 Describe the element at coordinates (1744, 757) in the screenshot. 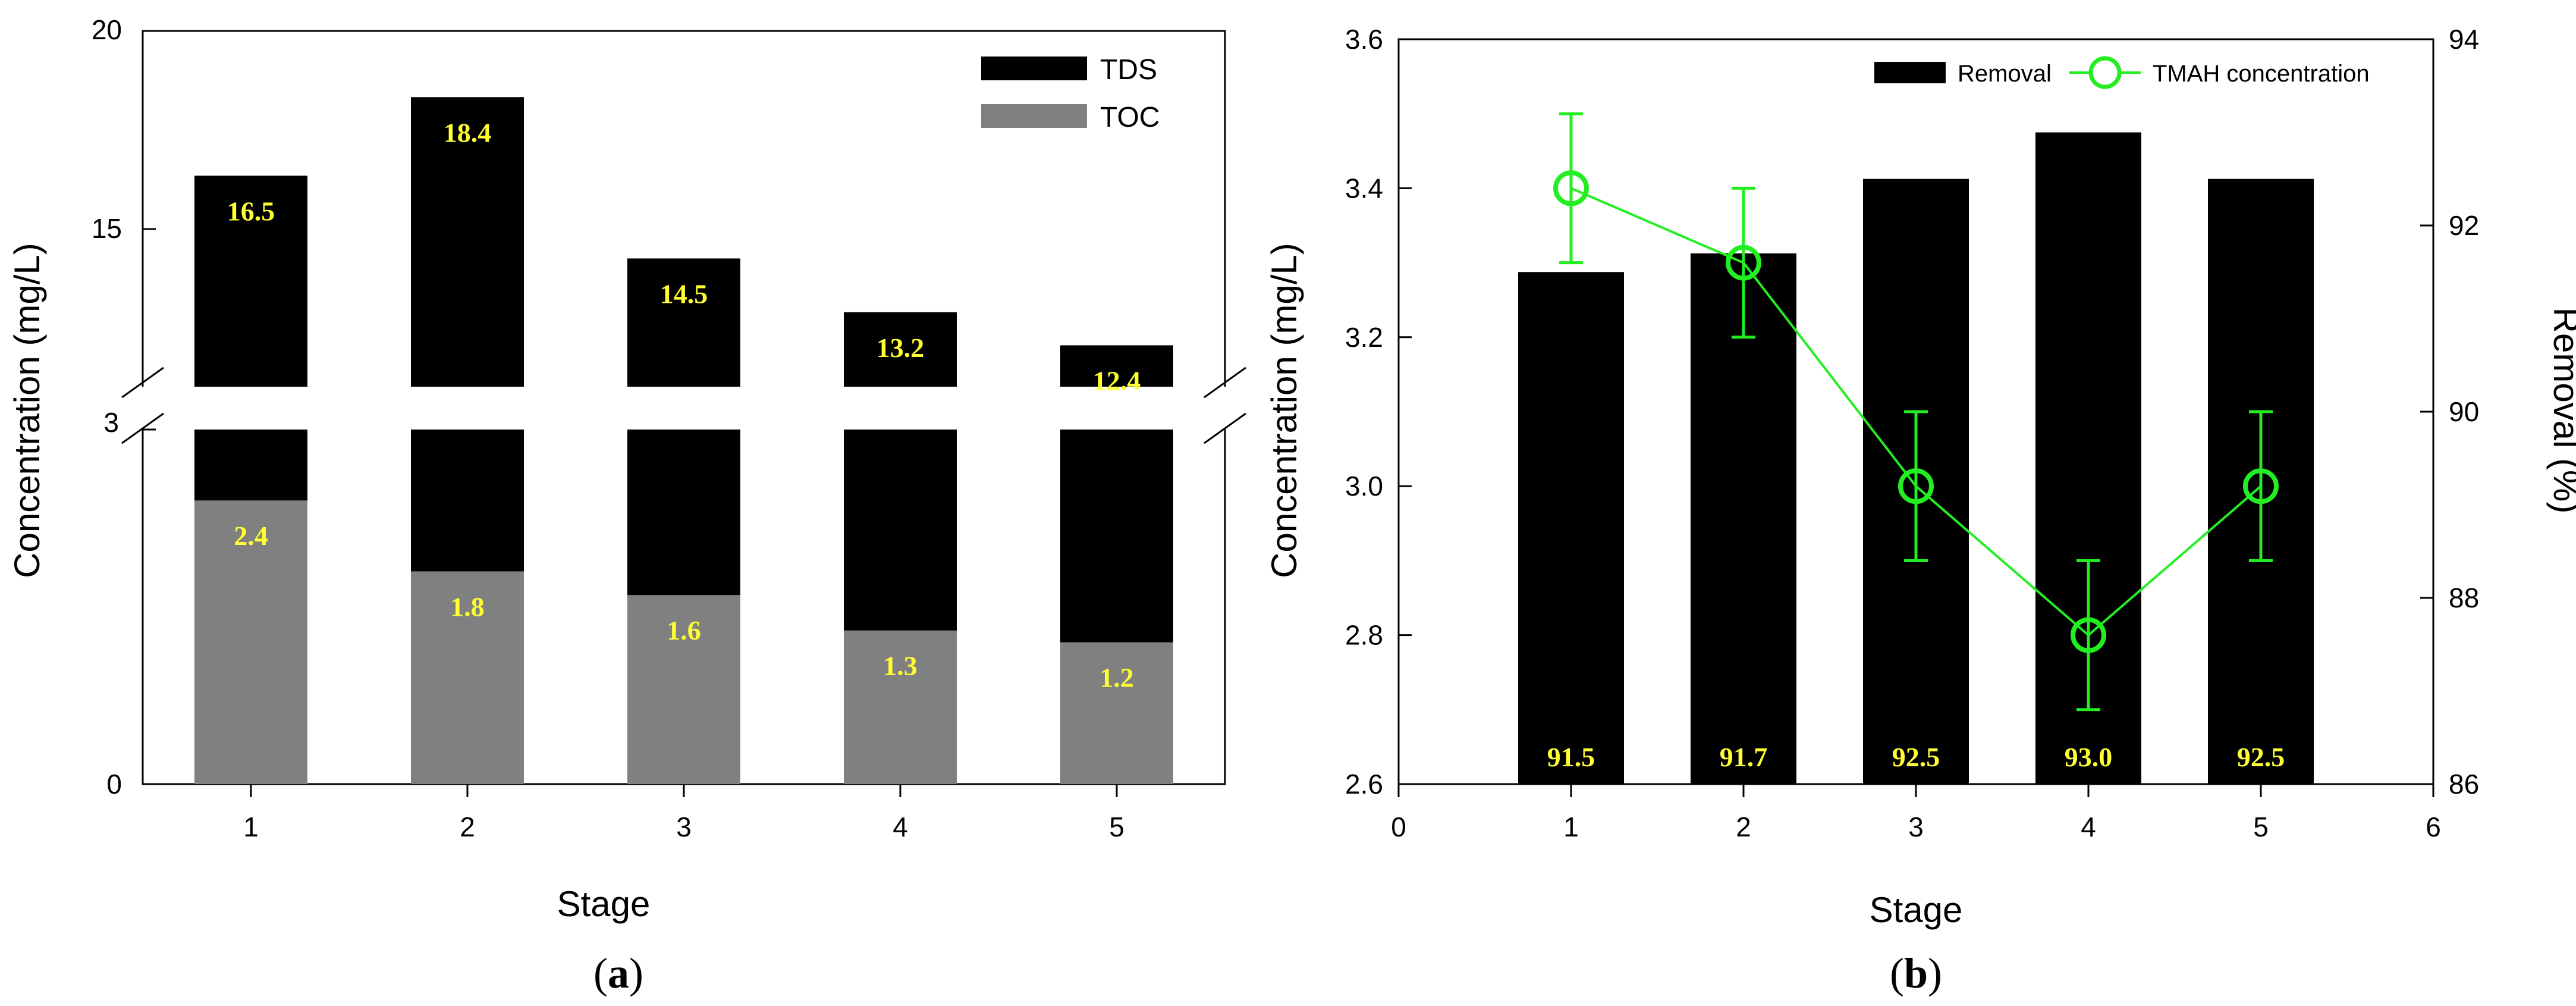

I see `panel-b-bar-label-2: 91.7` at that location.